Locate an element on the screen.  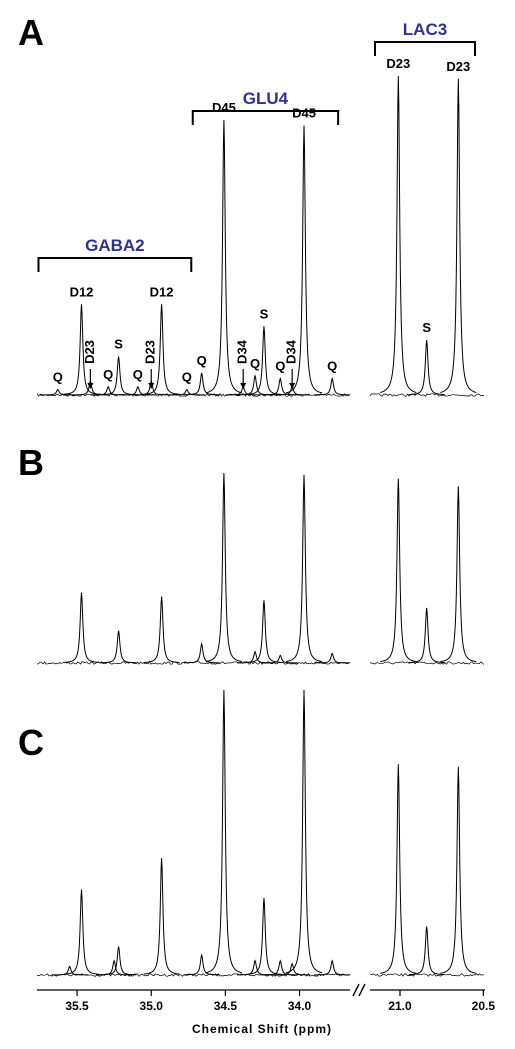
x-tick-label: 34.0 is located at coordinates (300, 1006).